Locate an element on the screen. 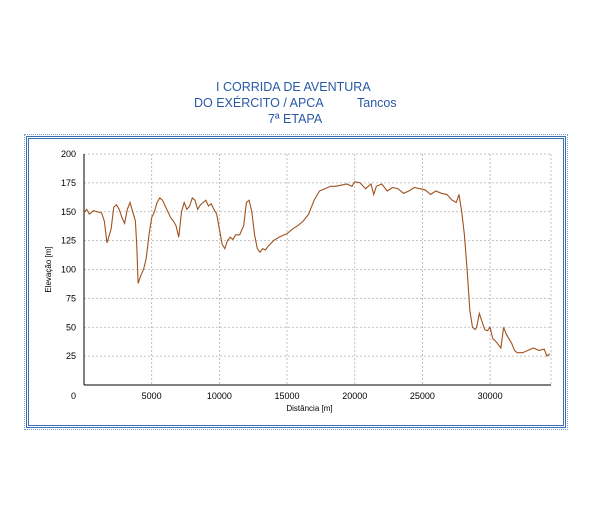 This screenshot has height=512, width=592. x-tick-label: 10000 is located at coordinates (219, 396).